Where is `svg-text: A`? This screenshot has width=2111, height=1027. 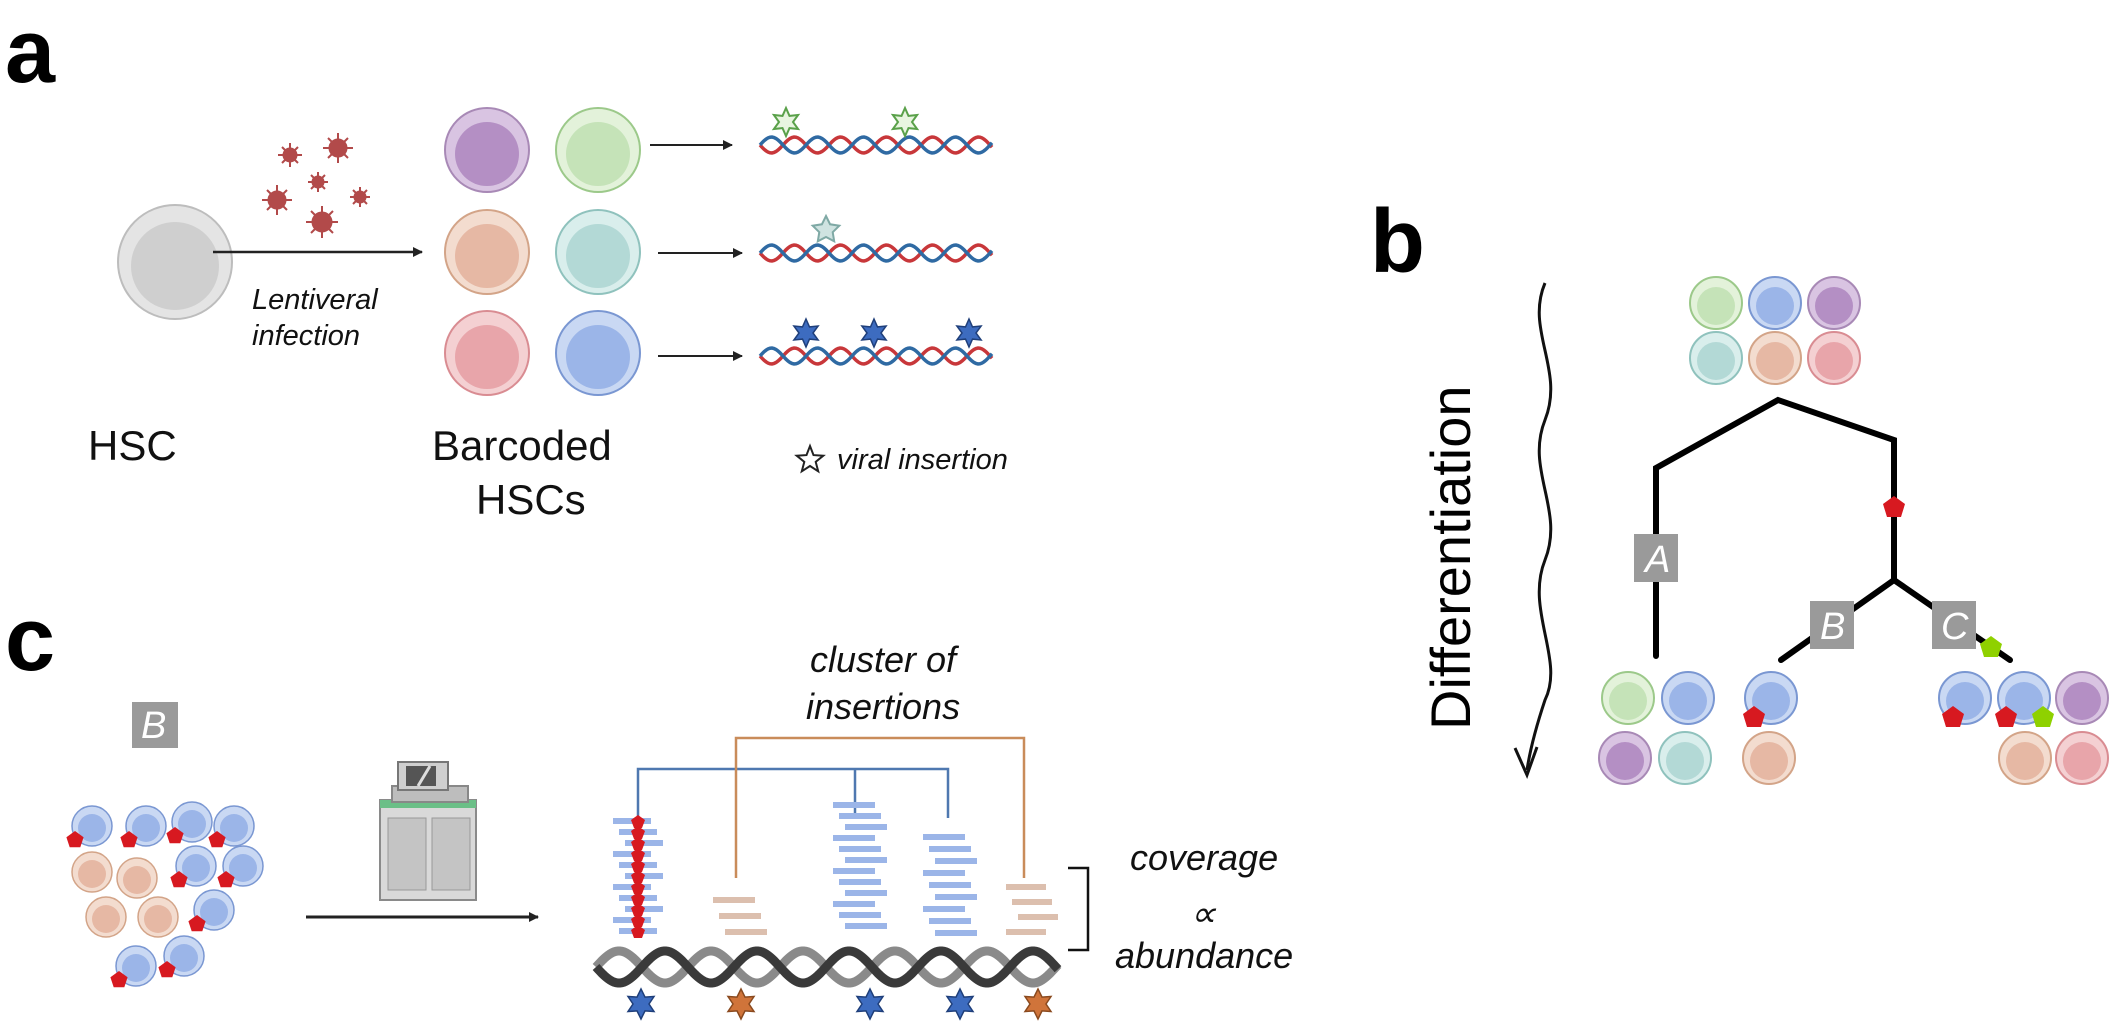 svg-text: A is located at coordinates (1656, 560).